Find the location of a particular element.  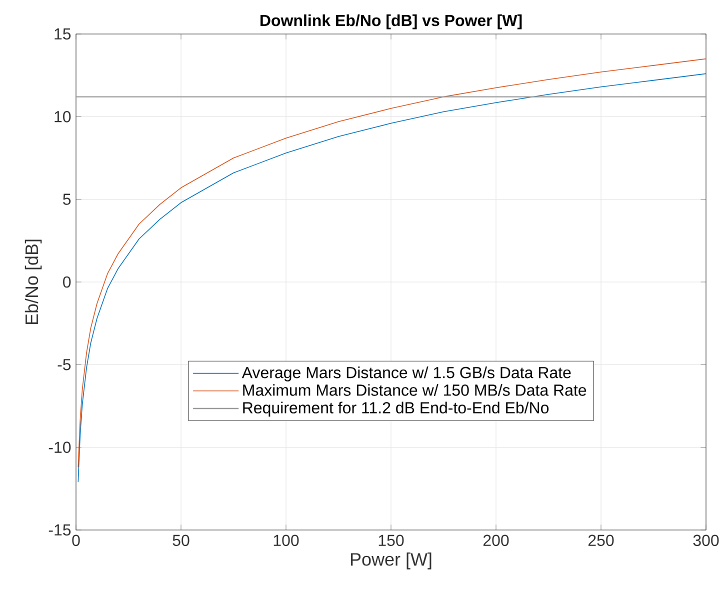

x-tick-label: 250 is located at coordinates (601, 540).